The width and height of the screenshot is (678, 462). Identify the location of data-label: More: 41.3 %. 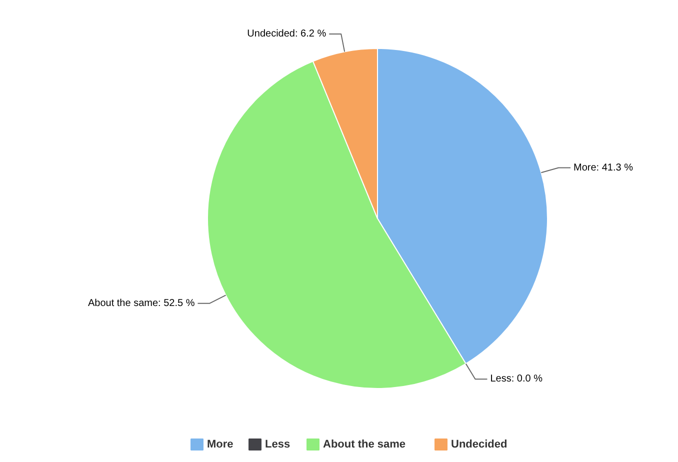
(604, 168).